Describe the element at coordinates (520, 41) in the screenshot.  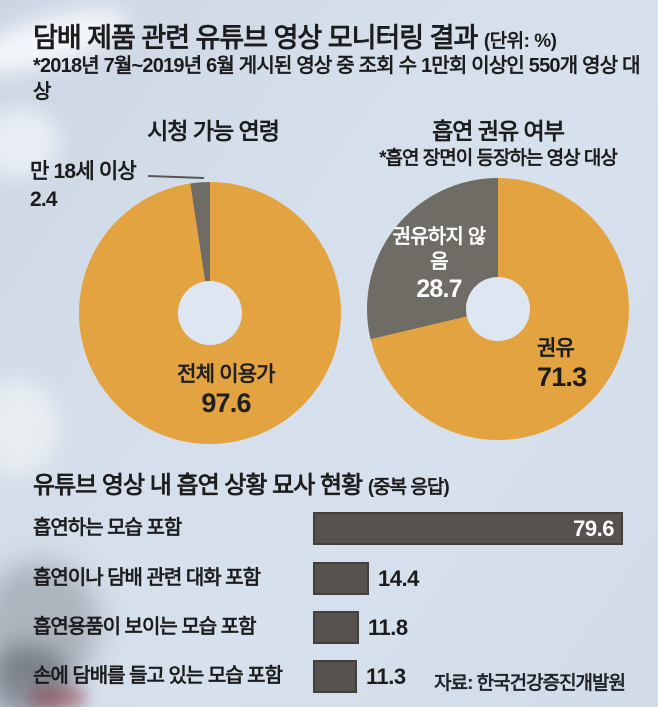
I see `unit-note: (단위: %)` at that location.